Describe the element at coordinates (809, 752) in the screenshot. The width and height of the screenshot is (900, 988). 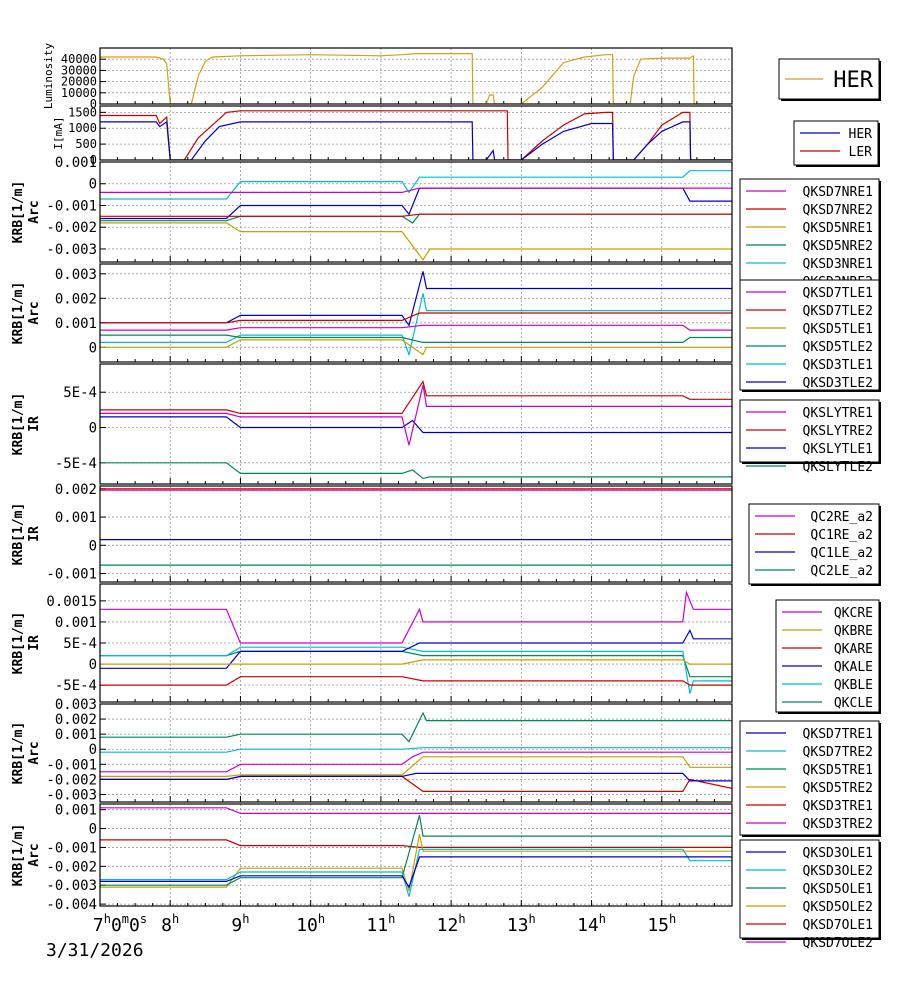
I see `legend-item: QKSD7TRE2` at that location.